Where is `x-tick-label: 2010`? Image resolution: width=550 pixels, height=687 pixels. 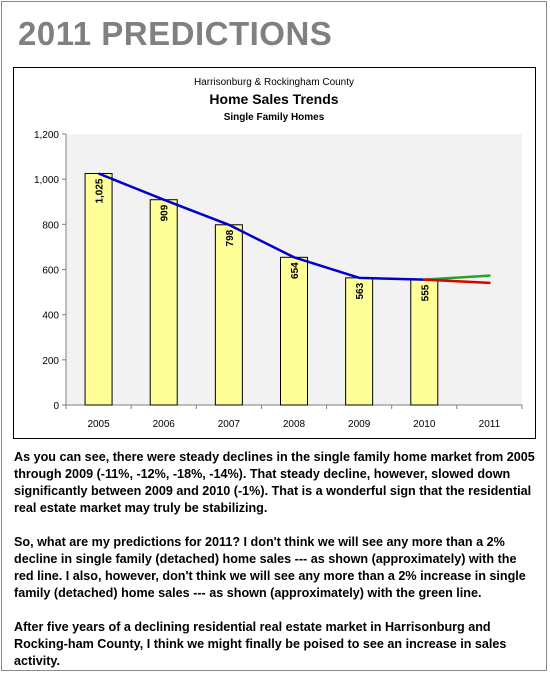 x-tick-label: 2010 is located at coordinates (424, 424).